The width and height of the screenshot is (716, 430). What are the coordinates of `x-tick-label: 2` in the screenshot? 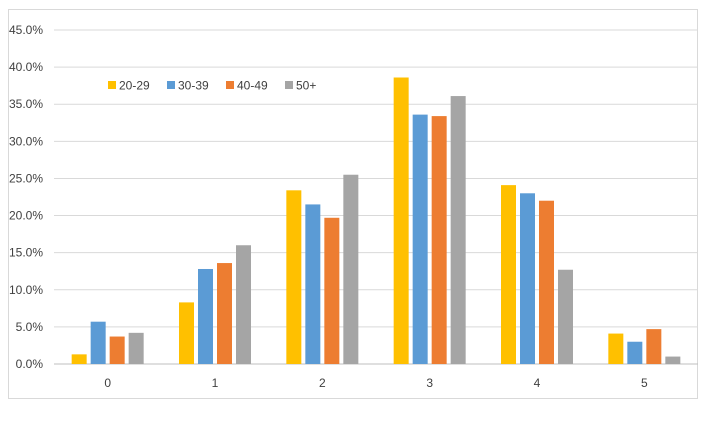 It's located at (322, 383).